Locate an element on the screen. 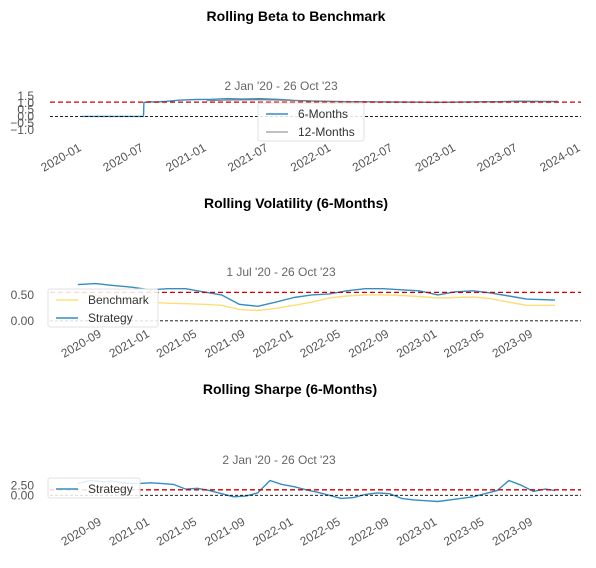 This screenshot has width=596, height=568. y-tick-label: −0.5 is located at coordinates (22, 123).